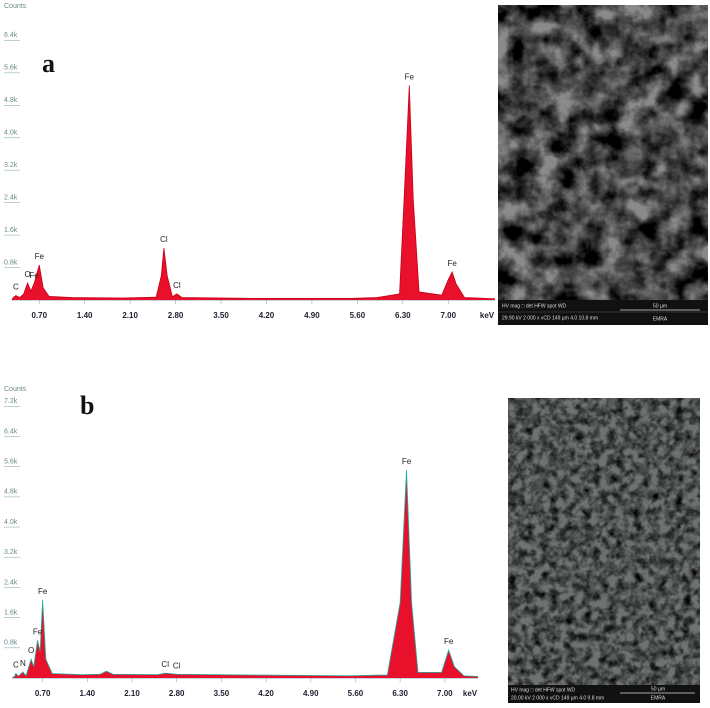  What do you see at coordinates (550, 318) in the screenshot?
I see `info-values: 29.90 kV 2 000 x vCD 149 µm 4.0 10.8 mm` at bounding box center [550, 318].